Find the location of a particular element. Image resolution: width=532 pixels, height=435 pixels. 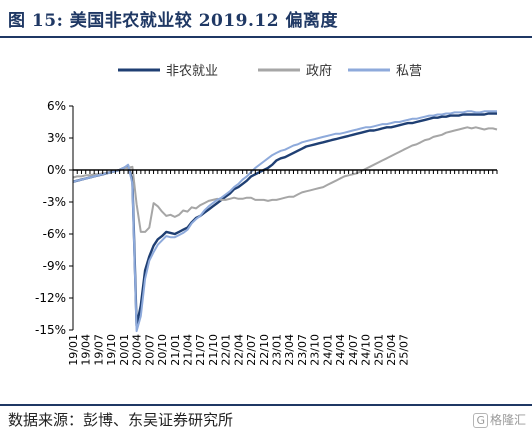

x-tick-label: 23/01 is located at coordinates (277, 350).